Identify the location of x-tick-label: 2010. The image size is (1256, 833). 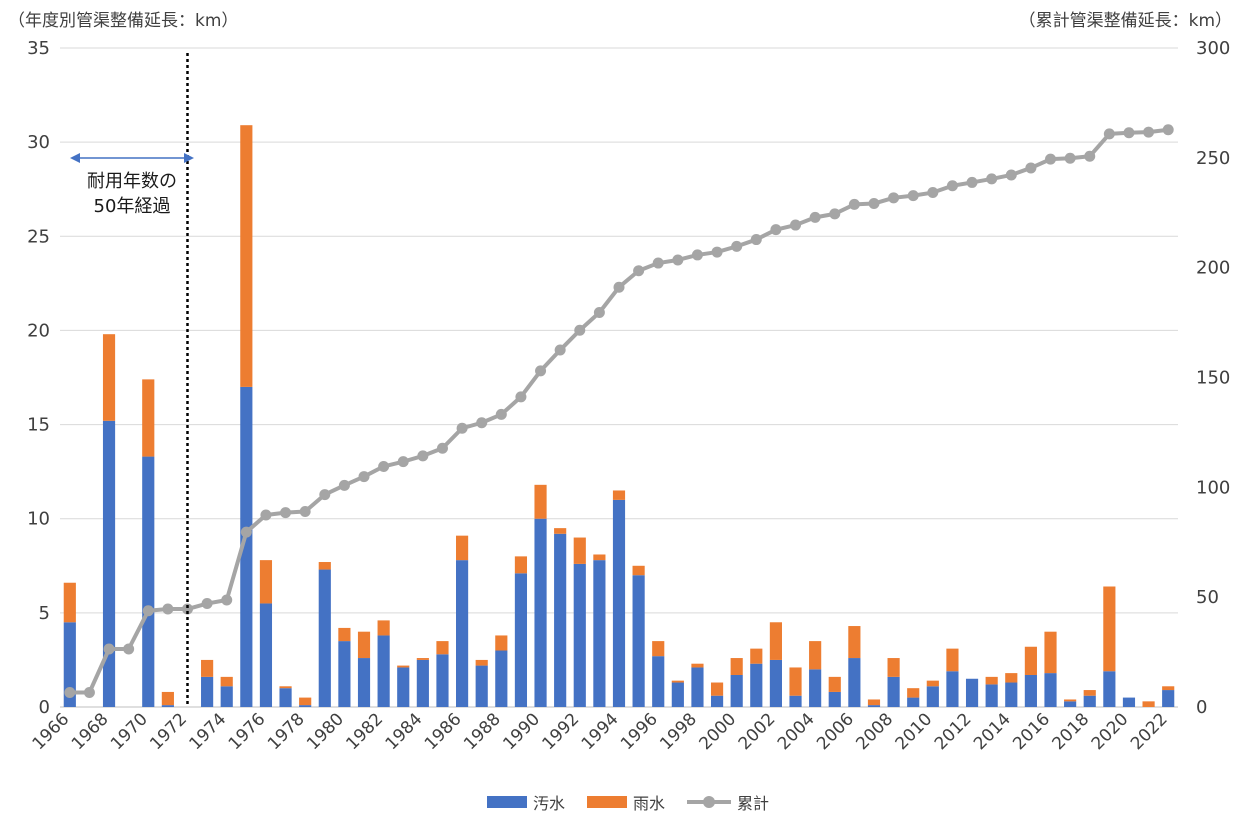
(914, 731).